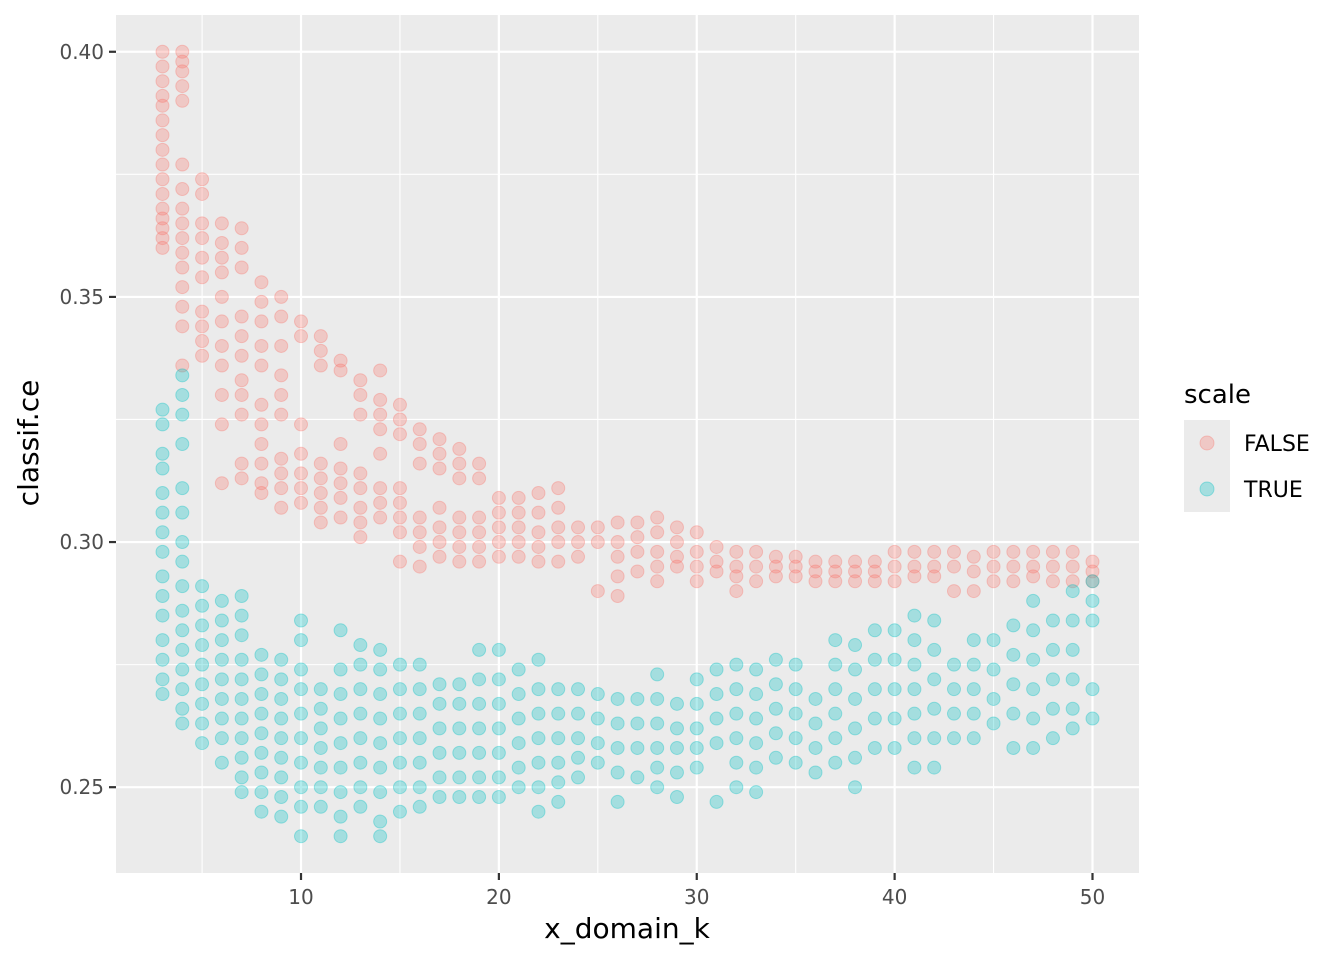 This screenshot has width=1344, height=964. I want to click on legend-key-true, so click(1207, 489).